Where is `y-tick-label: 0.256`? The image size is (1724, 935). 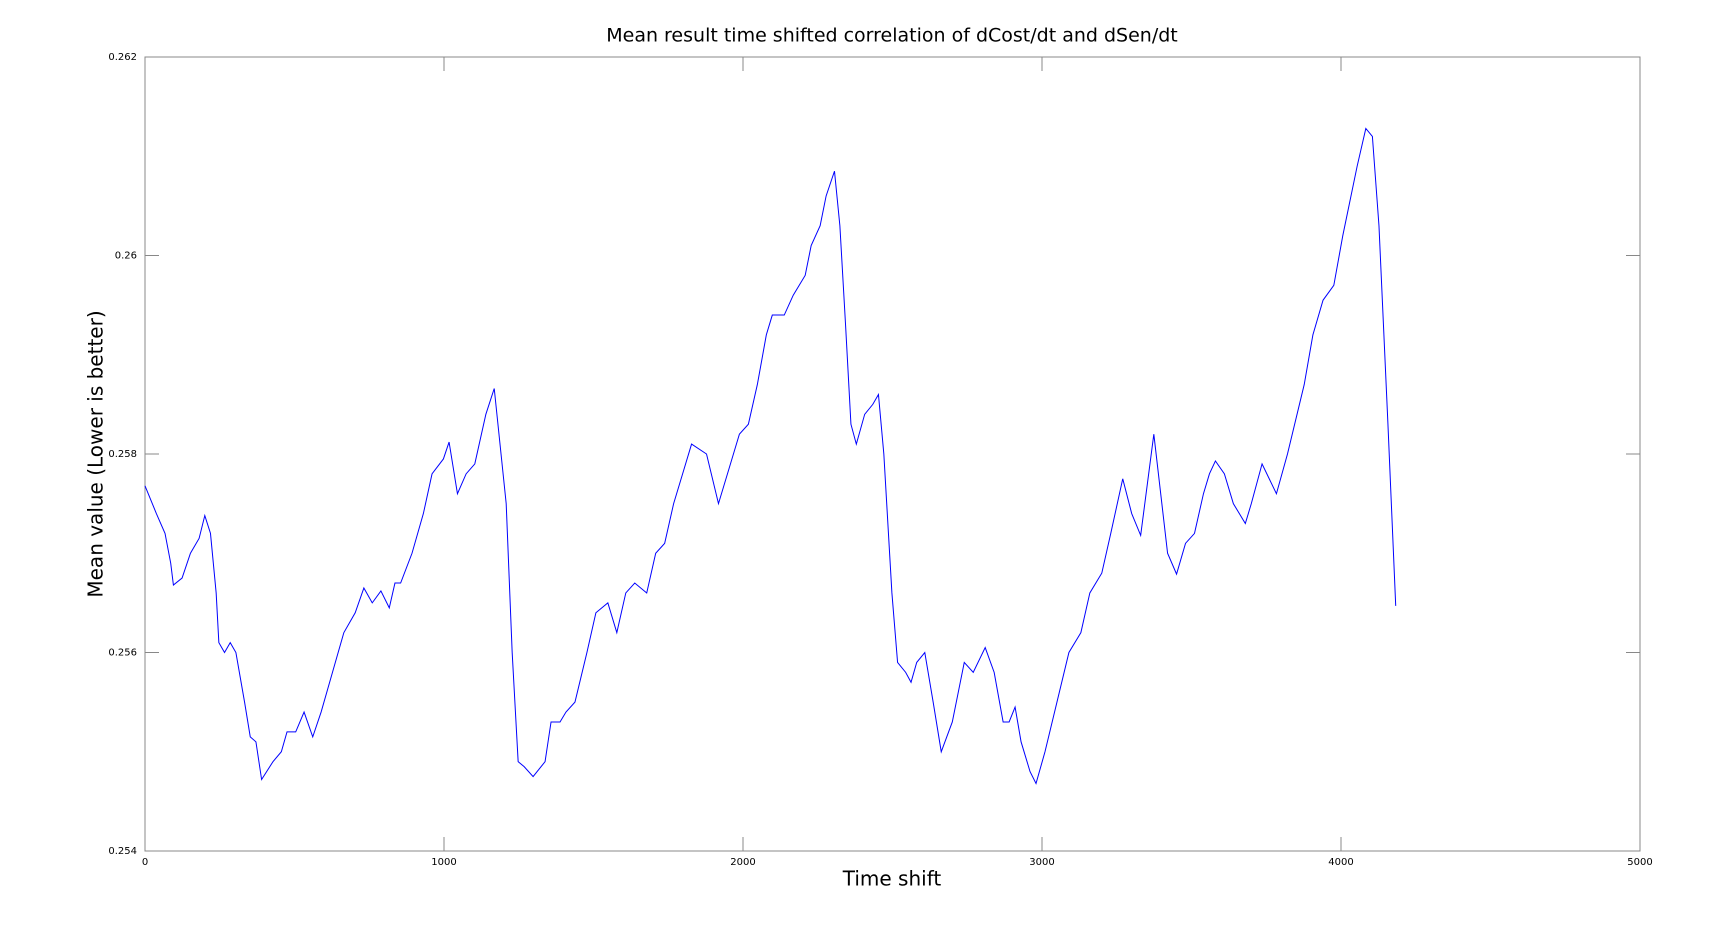
y-tick-label: 0.256 is located at coordinates (122, 653).